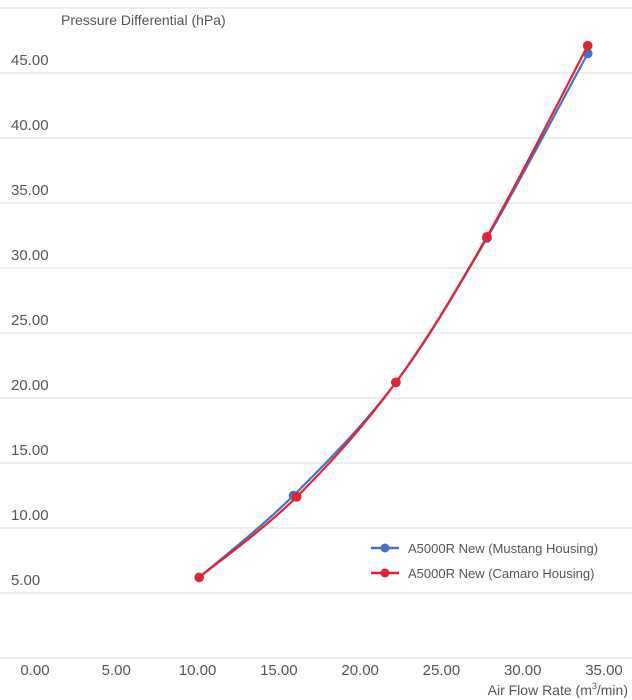 Image resolution: width=632 pixels, height=700 pixels. I want to click on legend-item-camaro: A5000R New (Camaro Housing), so click(482, 573).